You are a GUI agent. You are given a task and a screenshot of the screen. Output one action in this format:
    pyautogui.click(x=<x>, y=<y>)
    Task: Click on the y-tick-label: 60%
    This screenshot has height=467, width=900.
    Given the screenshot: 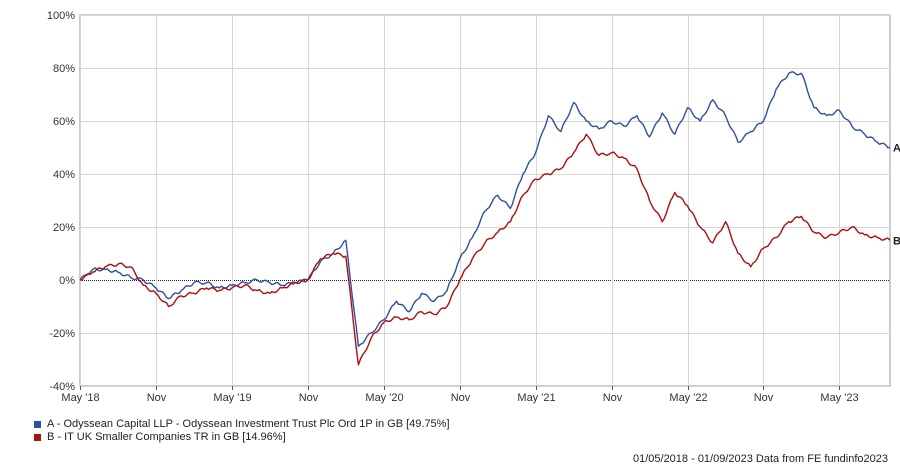 What is the action you would take?
    pyautogui.click(x=64, y=122)
    